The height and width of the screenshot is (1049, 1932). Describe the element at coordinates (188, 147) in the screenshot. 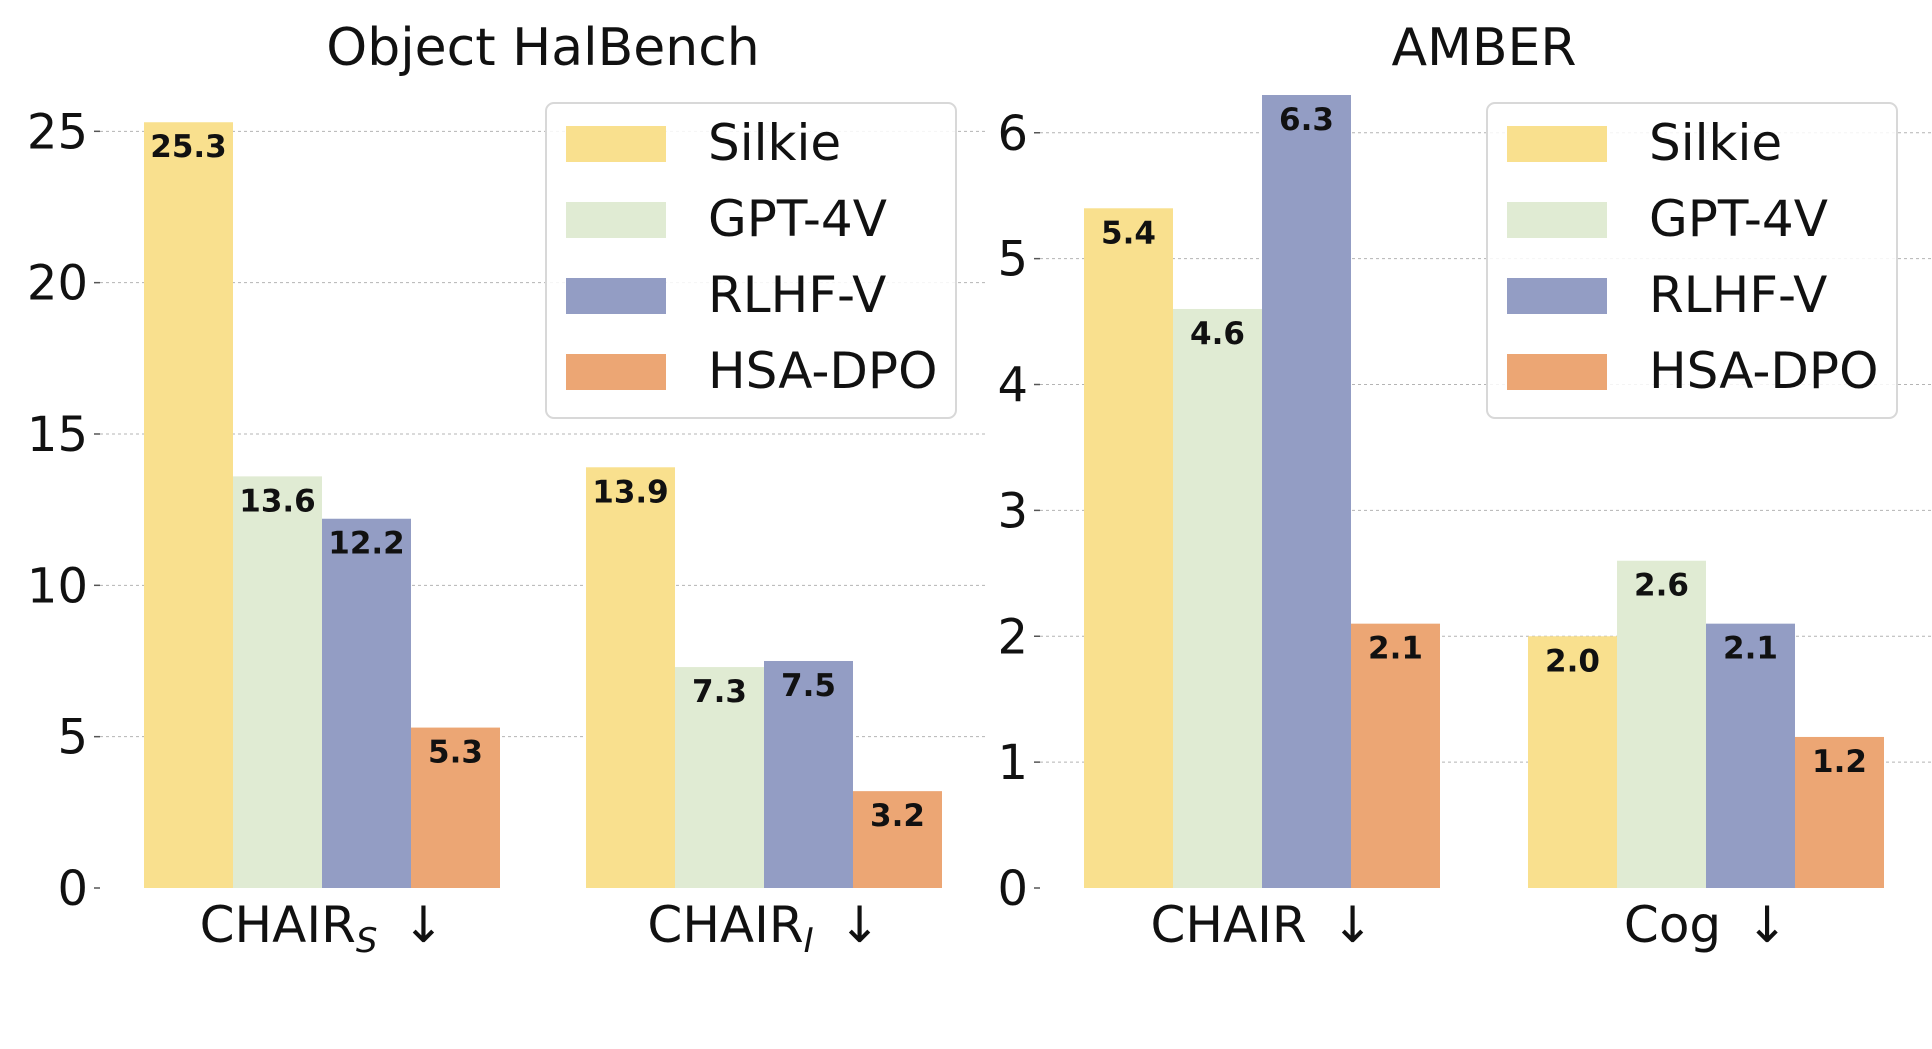

I see `data-label: 25.3` at that location.